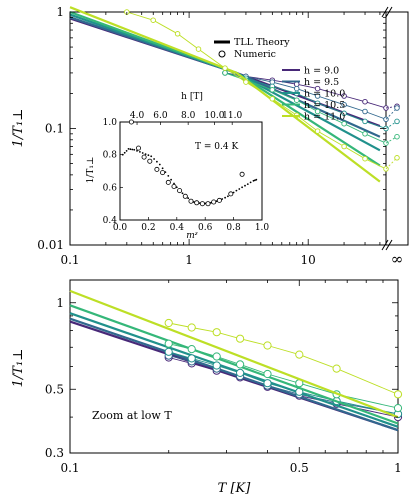 This screenshot has height=502, width=415. What do you see at coordinates (69, 260) in the screenshot?
I see `top-xtick-label: 0.1` at bounding box center [69, 260].